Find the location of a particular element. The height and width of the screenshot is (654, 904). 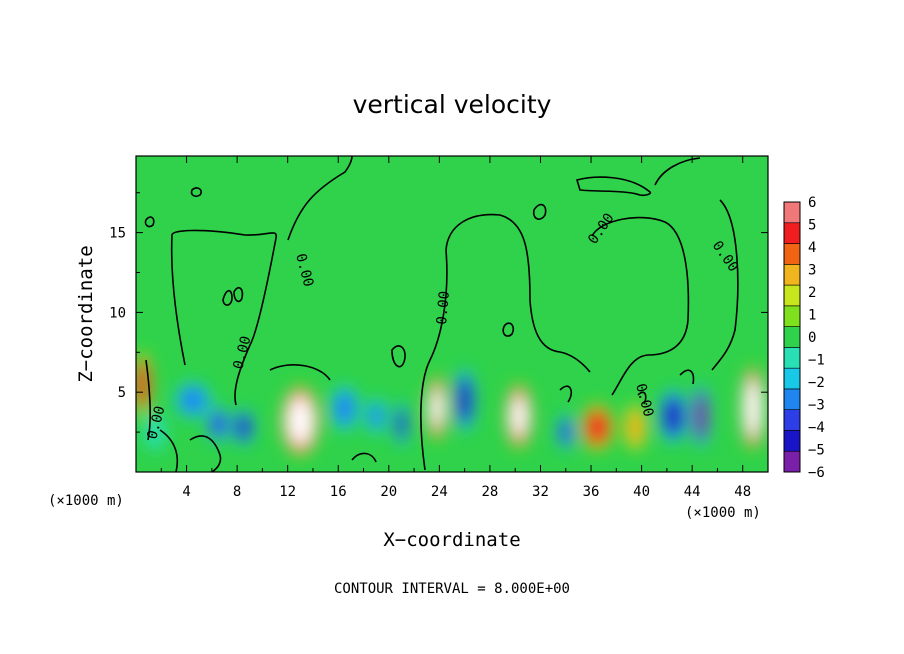

x-tick-label: 40 is located at coordinates (641, 492).